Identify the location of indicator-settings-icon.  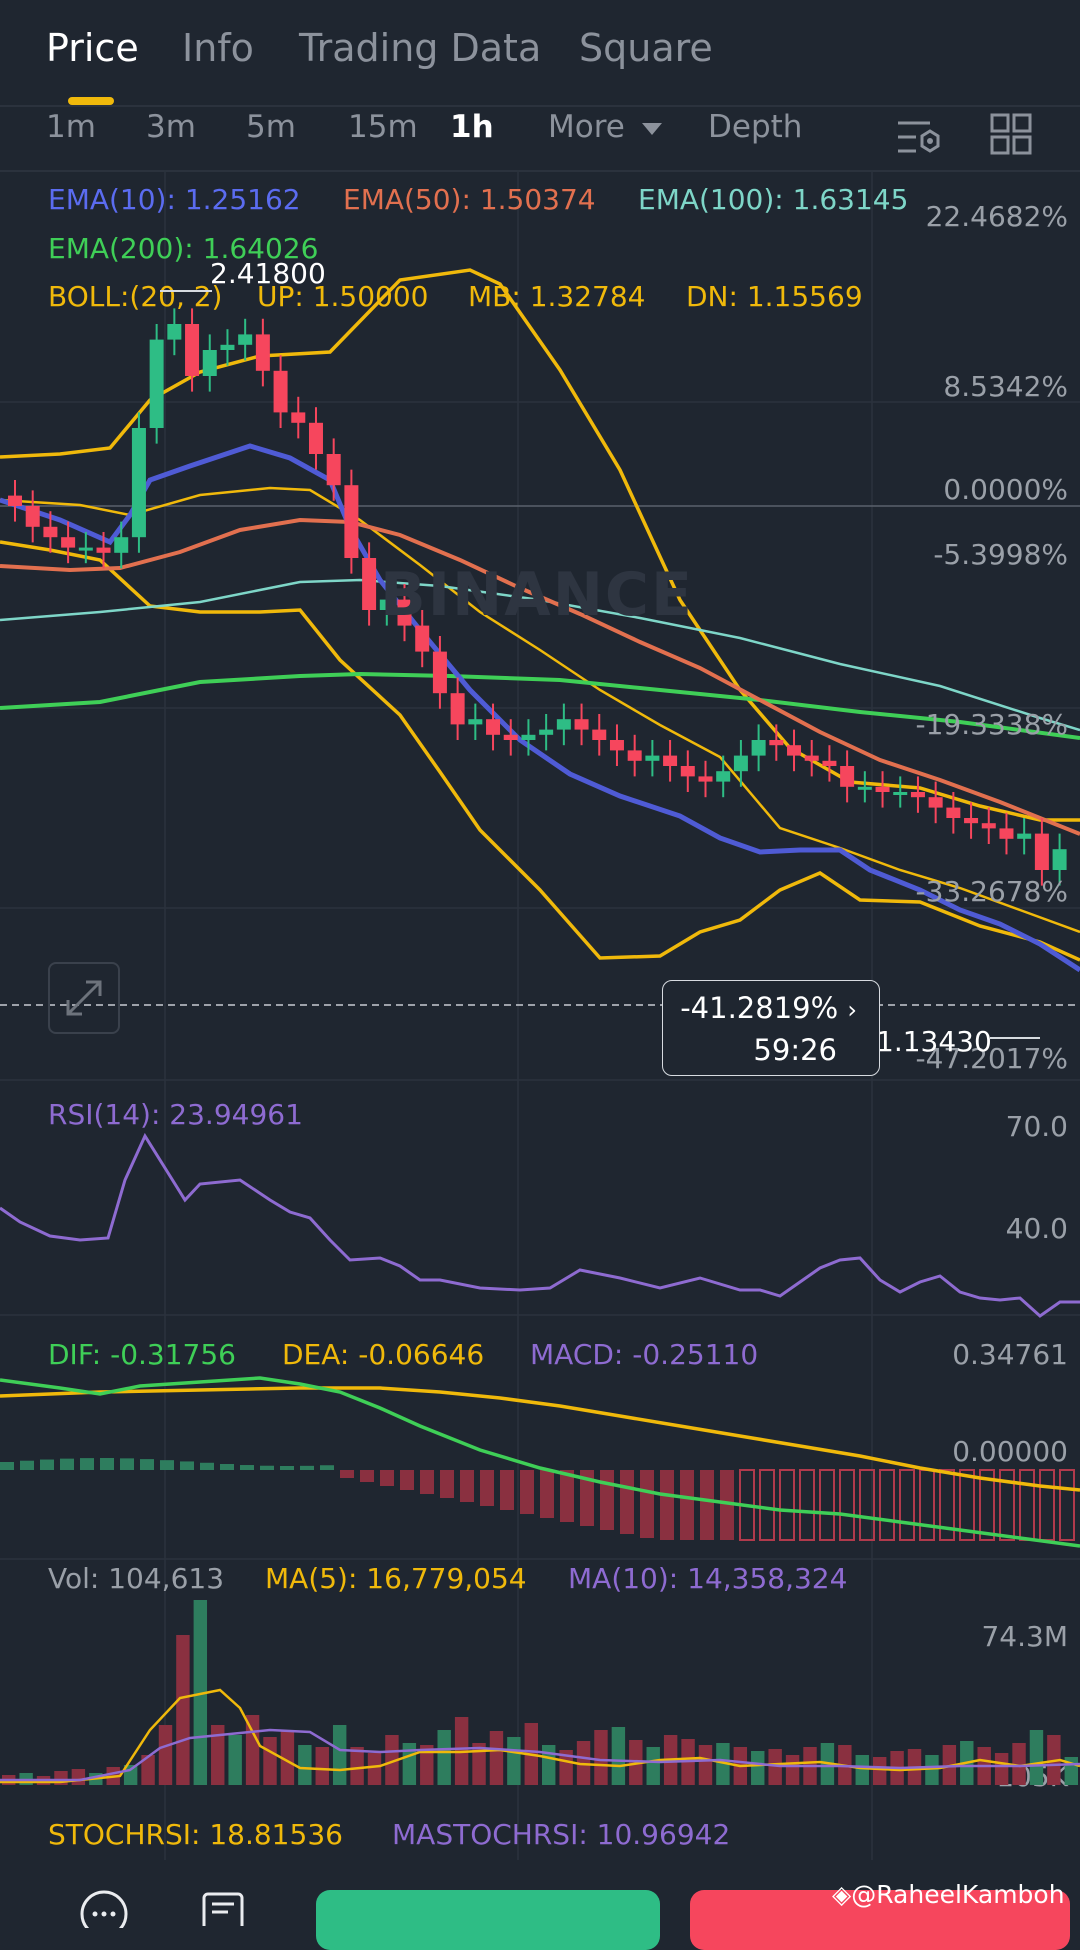
(919, 138).